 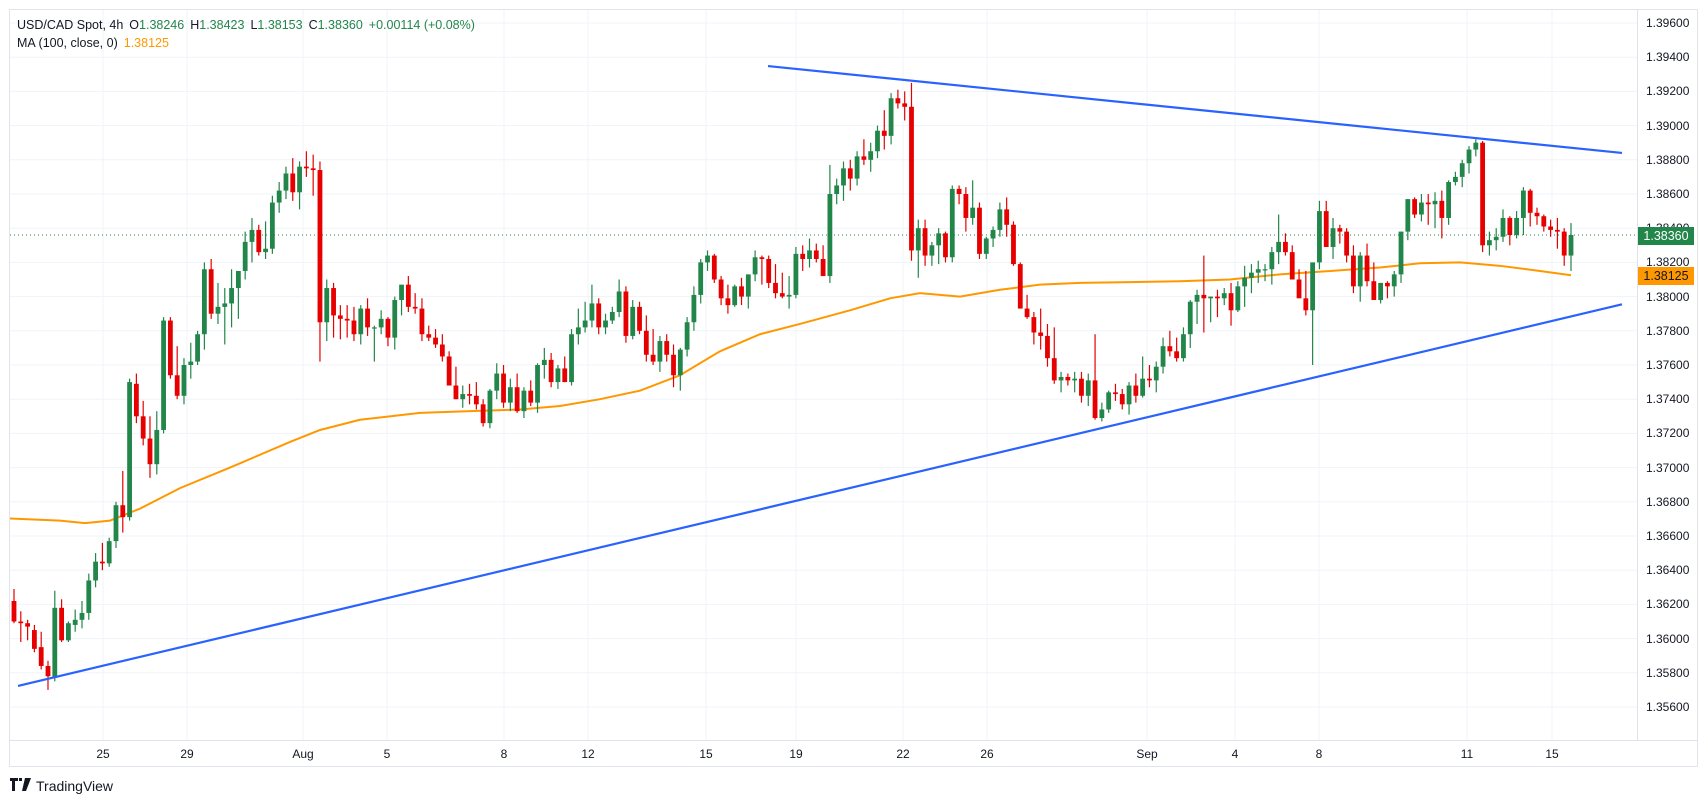 What do you see at coordinates (706, 754) in the screenshot?
I see `time-tick-label: 15` at bounding box center [706, 754].